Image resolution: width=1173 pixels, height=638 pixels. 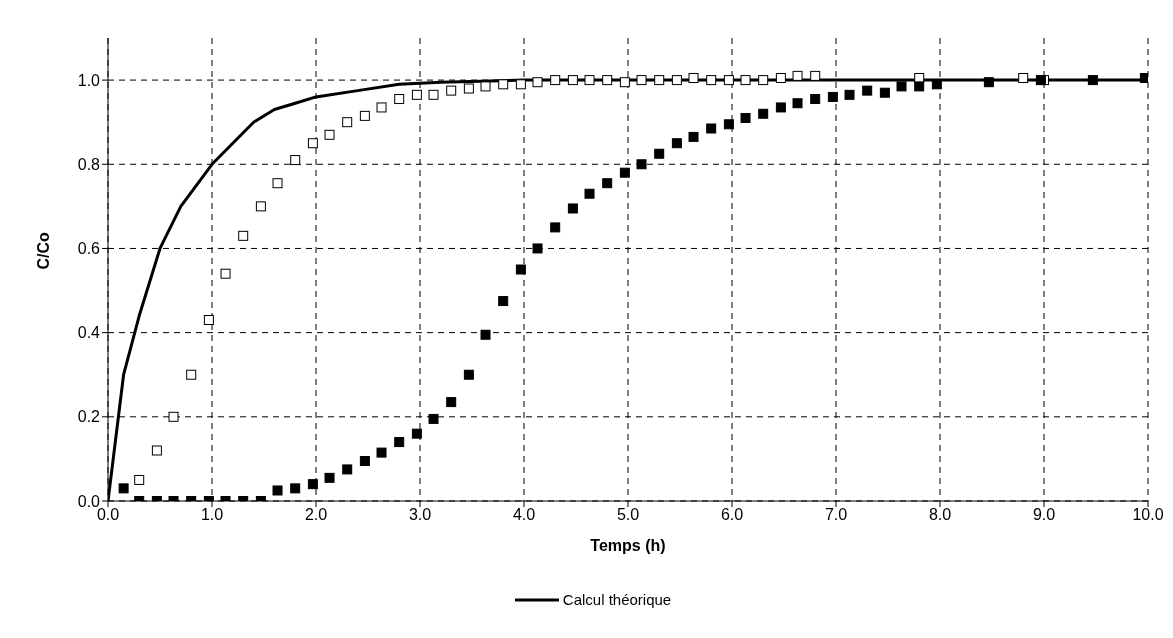 What do you see at coordinates (89, 333) in the screenshot?
I see `y-tick-label: 0.4` at bounding box center [89, 333].